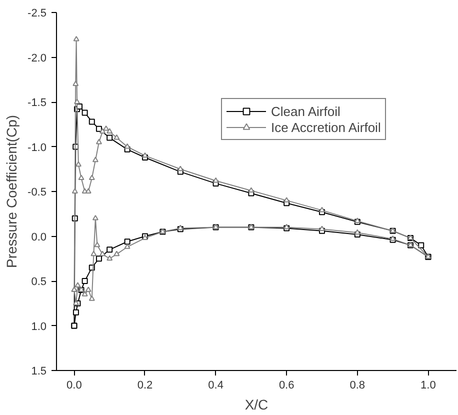  Describe the element at coordinates (305, 111) in the screenshot. I see `legend-label: Clean Airfoil` at that location.